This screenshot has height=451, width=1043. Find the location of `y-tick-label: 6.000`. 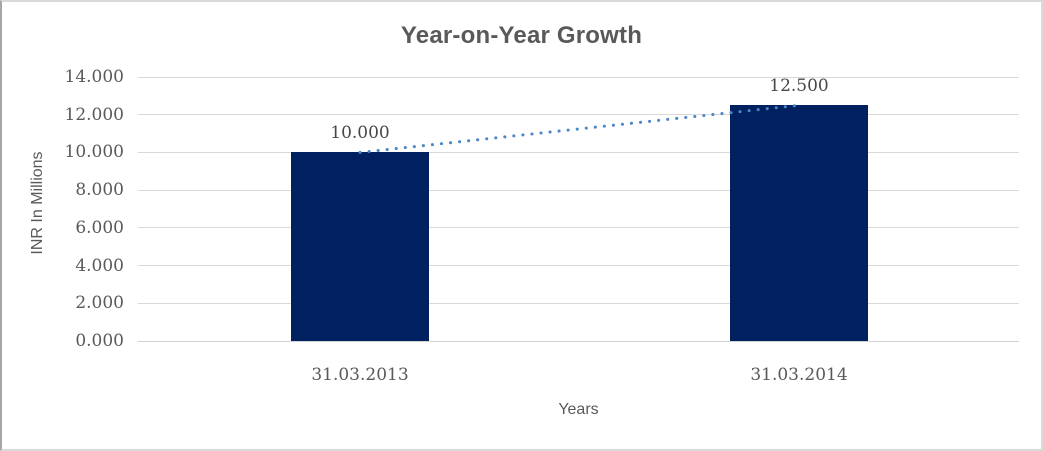

y-tick-label: 6.000 is located at coordinates (99, 227).